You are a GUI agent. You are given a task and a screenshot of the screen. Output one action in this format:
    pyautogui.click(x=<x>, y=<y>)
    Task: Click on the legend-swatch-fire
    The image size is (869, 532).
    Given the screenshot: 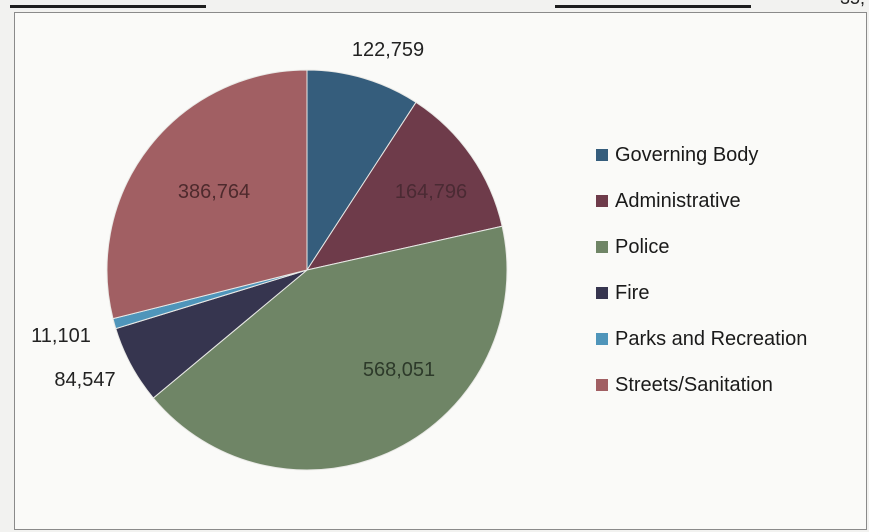 What is the action you would take?
    pyautogui.click(x=602, y=293)
    